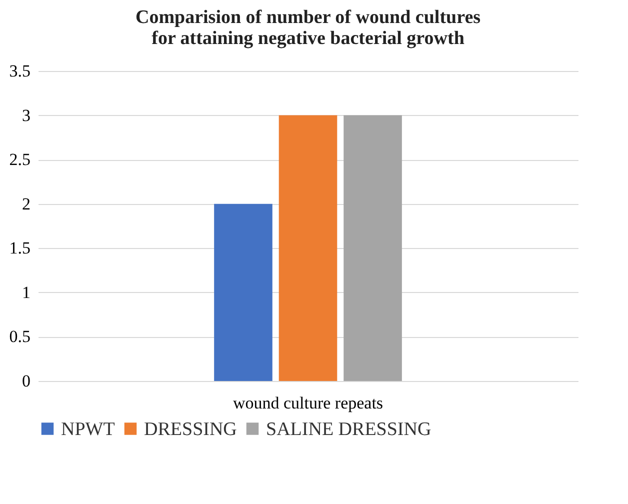 This screenshot has height=504, width=628. What do you see at coordinates (26, 292) in the screenshot?
I see `y-tick-label: 1` at bounding box center [26, 292].